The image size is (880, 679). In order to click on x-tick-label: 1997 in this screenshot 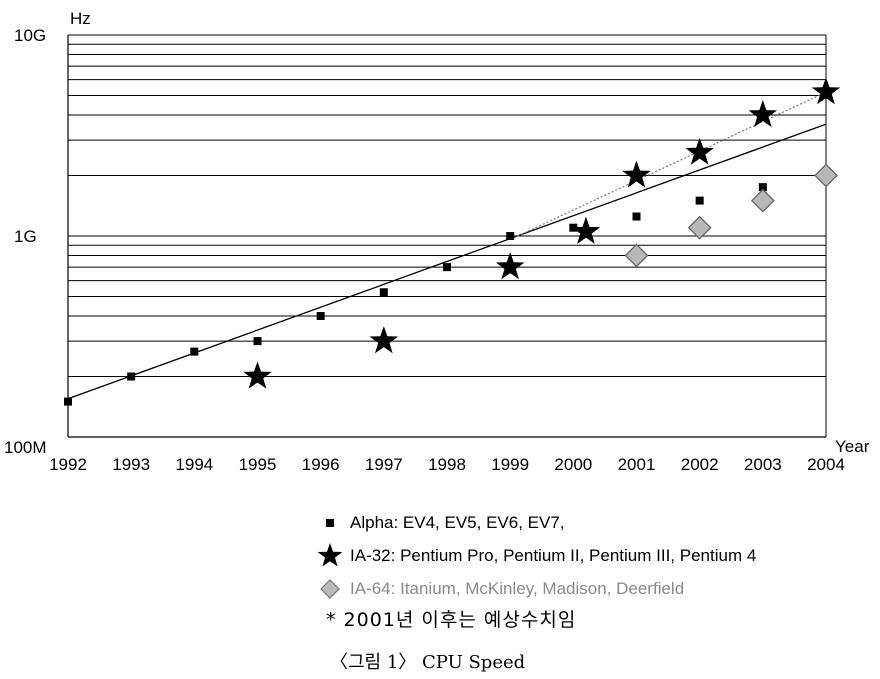, I will do `click(384, 464)`.